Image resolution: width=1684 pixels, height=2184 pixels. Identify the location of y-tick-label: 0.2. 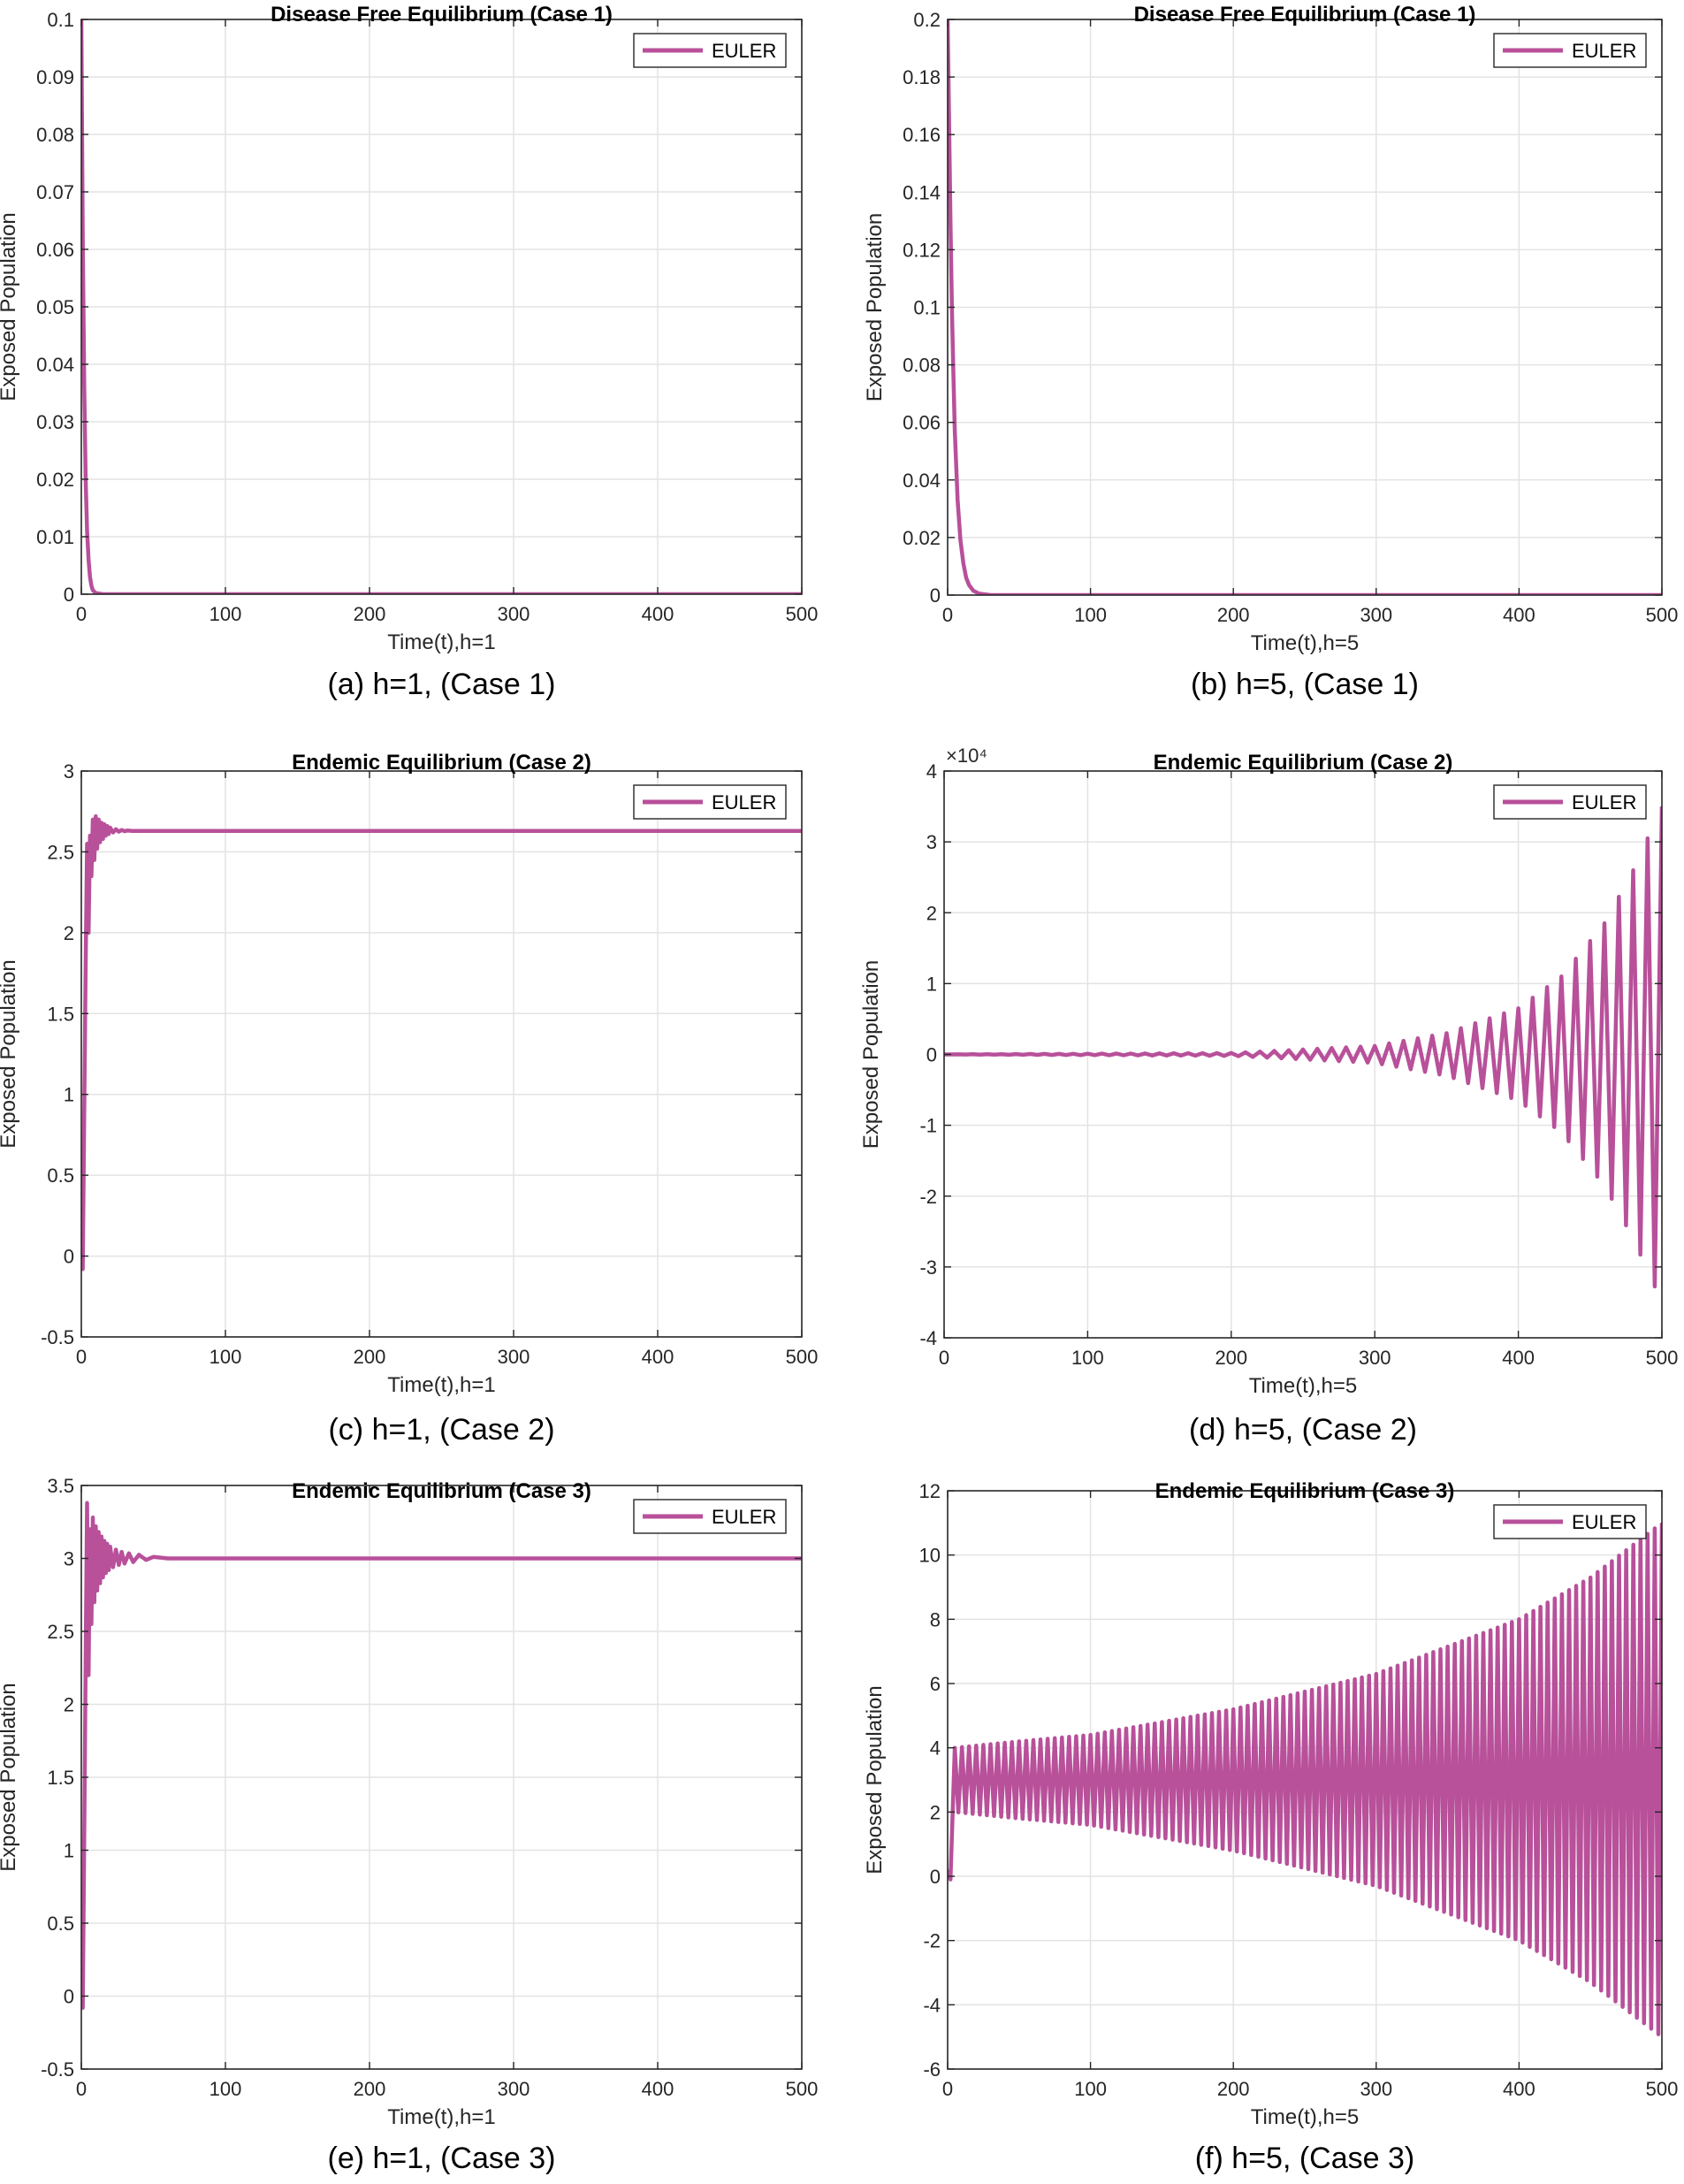
(927, 20).